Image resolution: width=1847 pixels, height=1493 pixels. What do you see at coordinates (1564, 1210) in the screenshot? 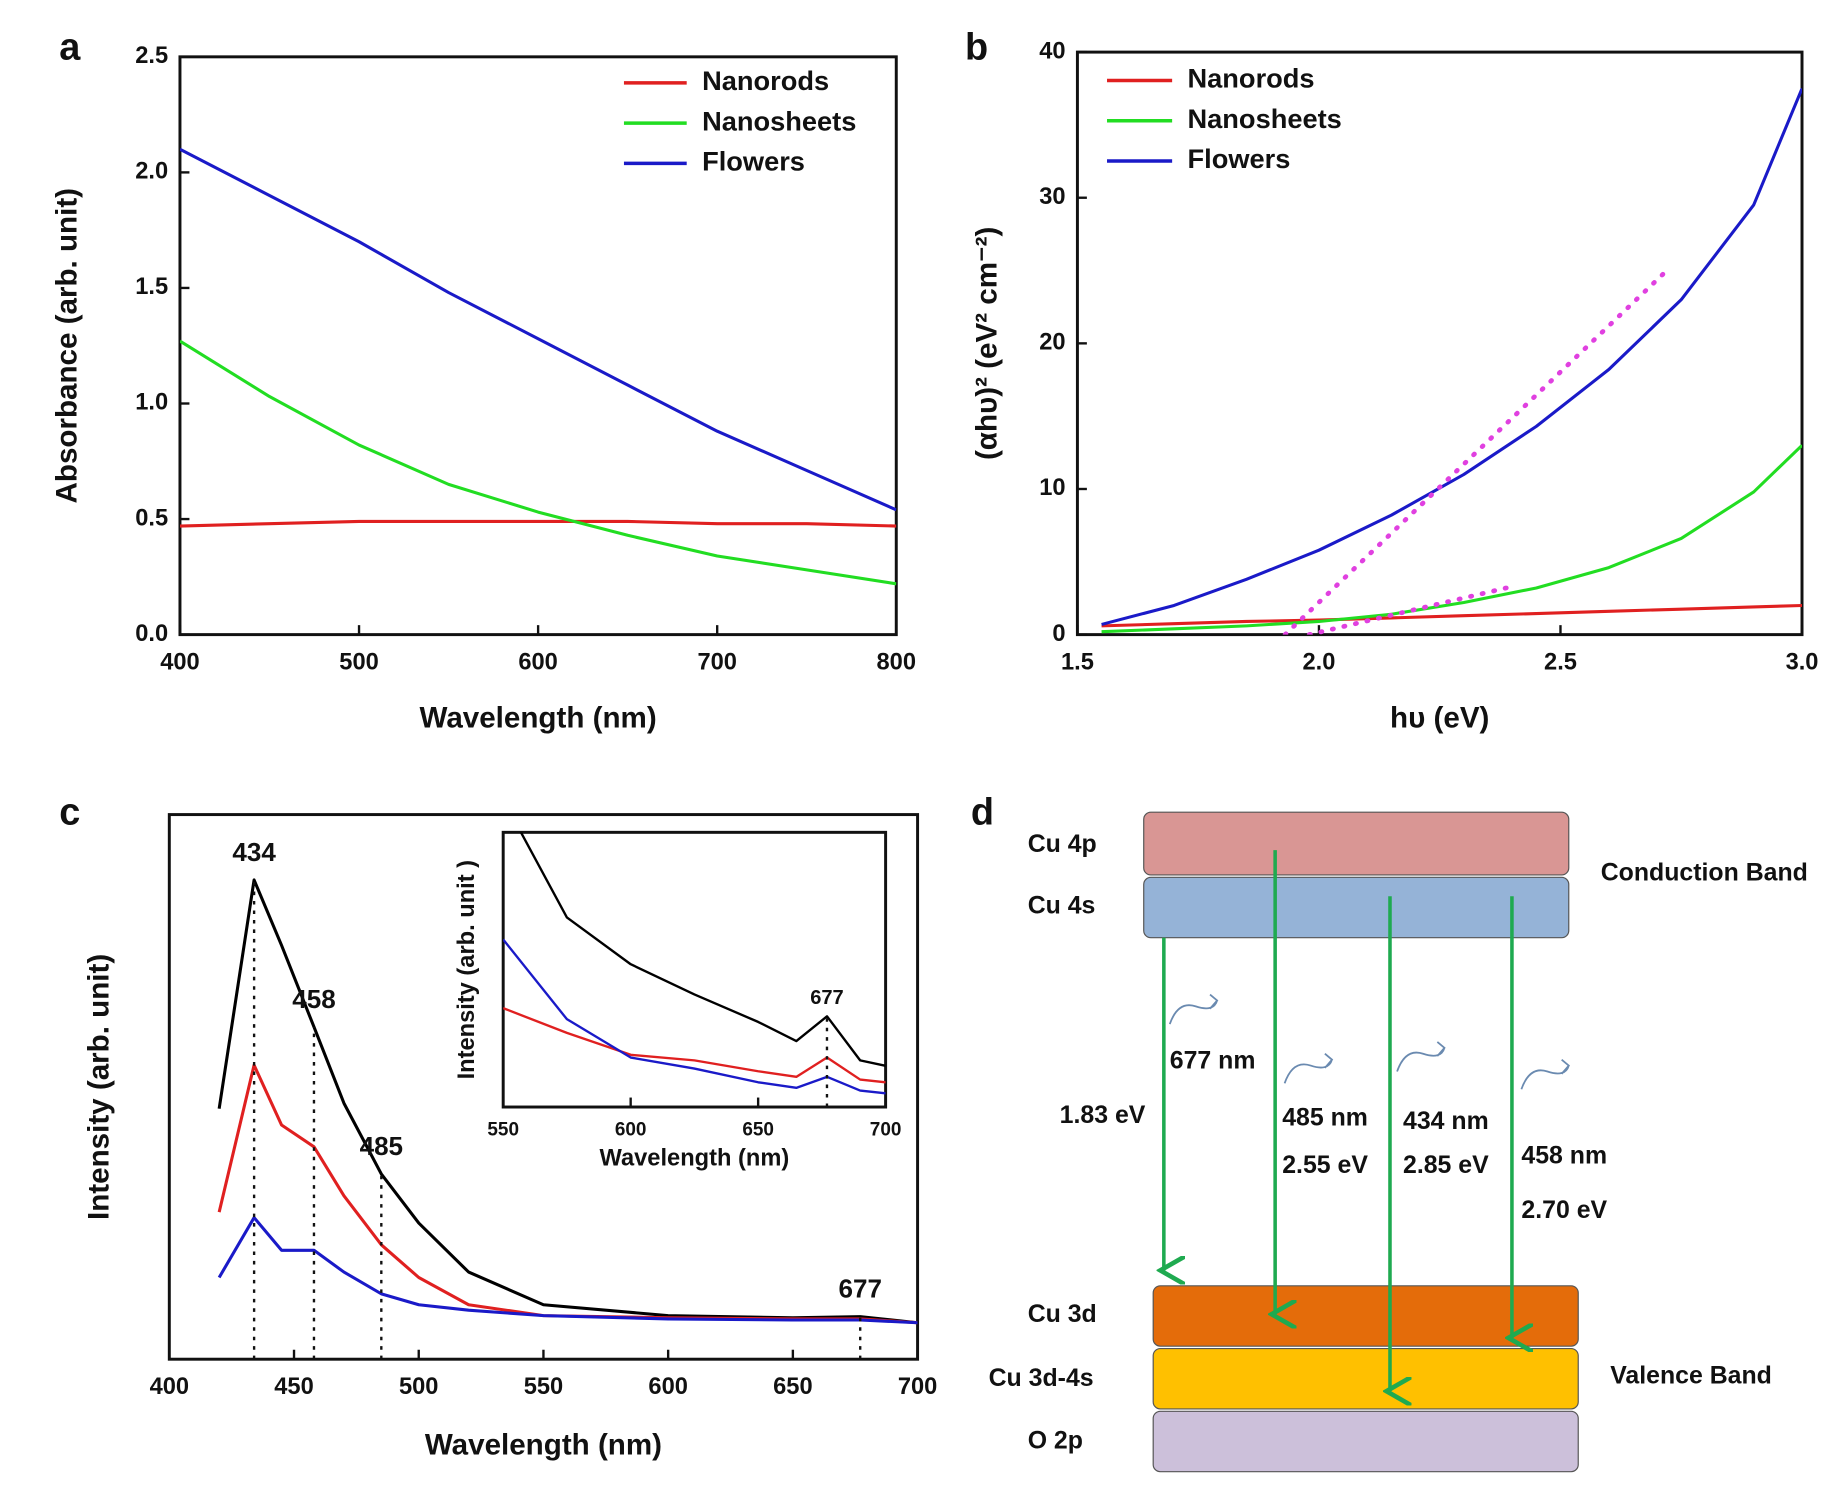
I see `transition-energy: 2.70 eV` at bounding box center [1564, 1210].